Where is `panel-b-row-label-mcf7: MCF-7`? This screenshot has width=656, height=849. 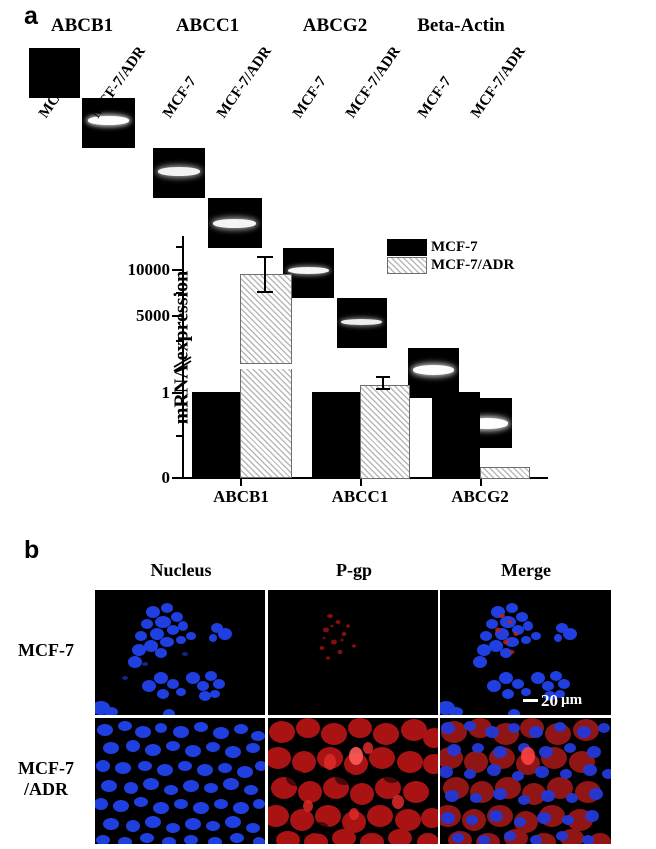
panel-b-row-label-mcf7: MCF-7 is located at coordinates (46, 650).